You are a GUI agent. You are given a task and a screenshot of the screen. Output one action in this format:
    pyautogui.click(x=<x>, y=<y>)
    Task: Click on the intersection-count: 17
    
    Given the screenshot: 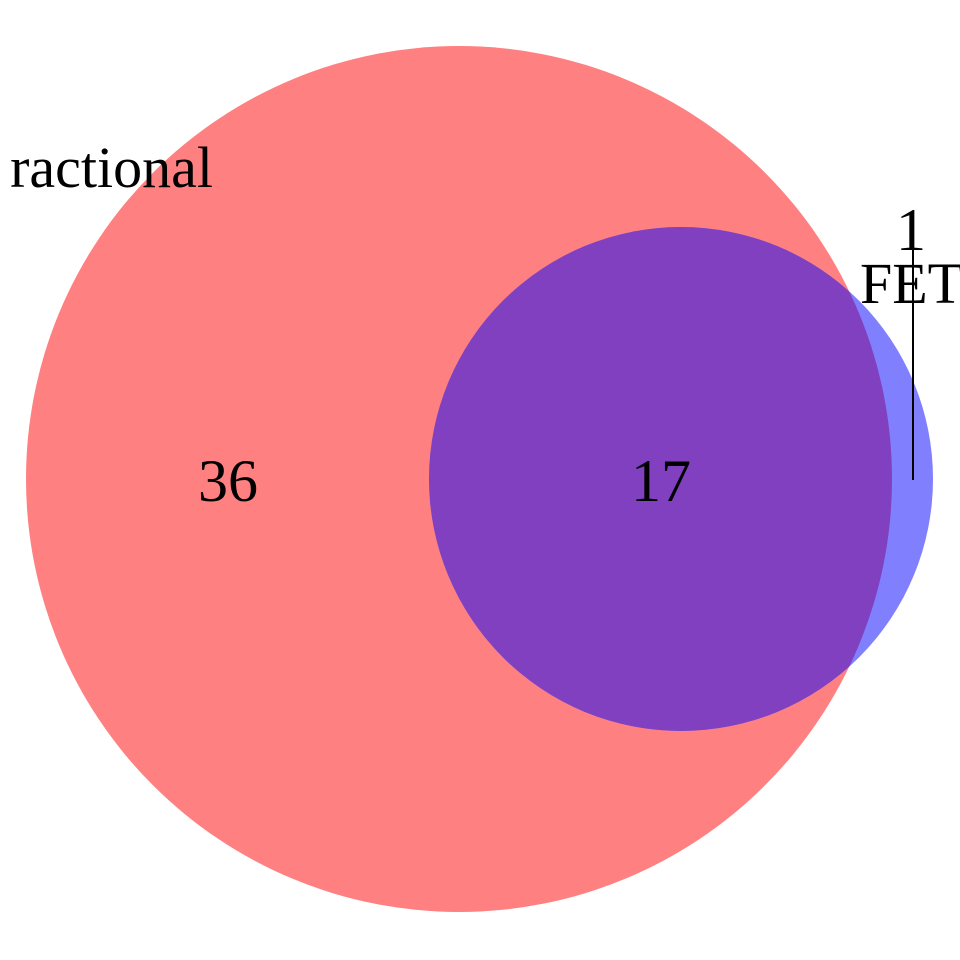 What is the action you would take?
    pyautogui.click(x=661, y=481)
    